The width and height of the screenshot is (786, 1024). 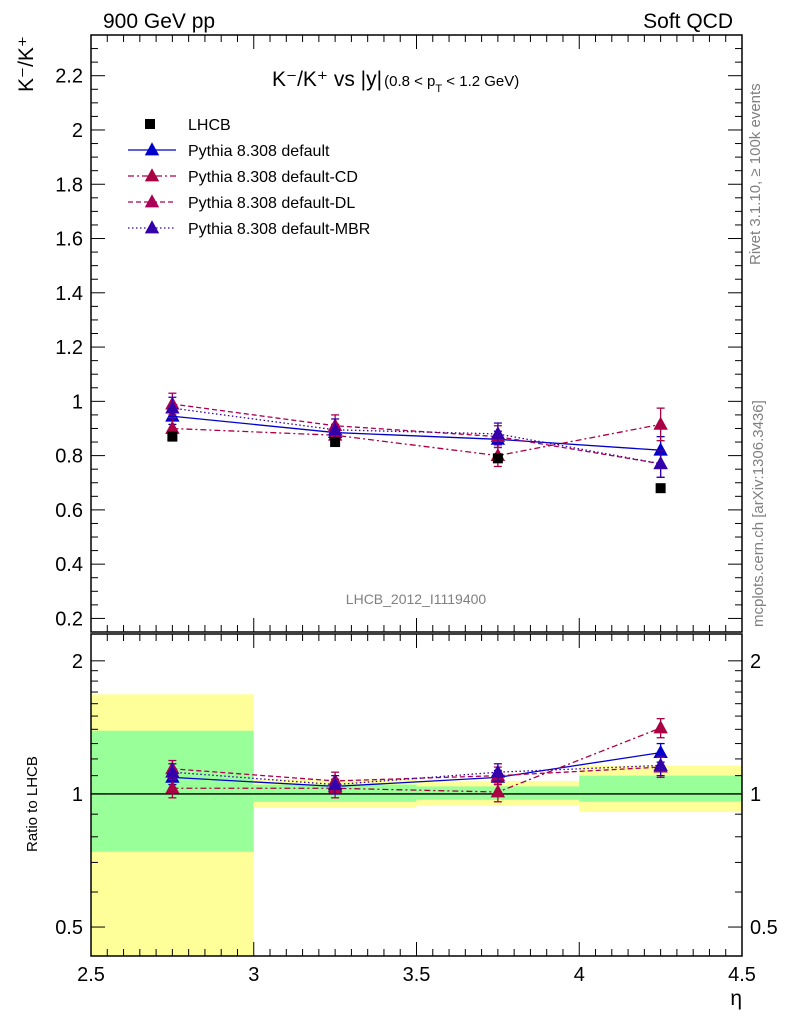 What do you see at coordinates (69, 457) in the screenshot?
I see `y-tick-label: 0.8` at bounding box center [69, 457].